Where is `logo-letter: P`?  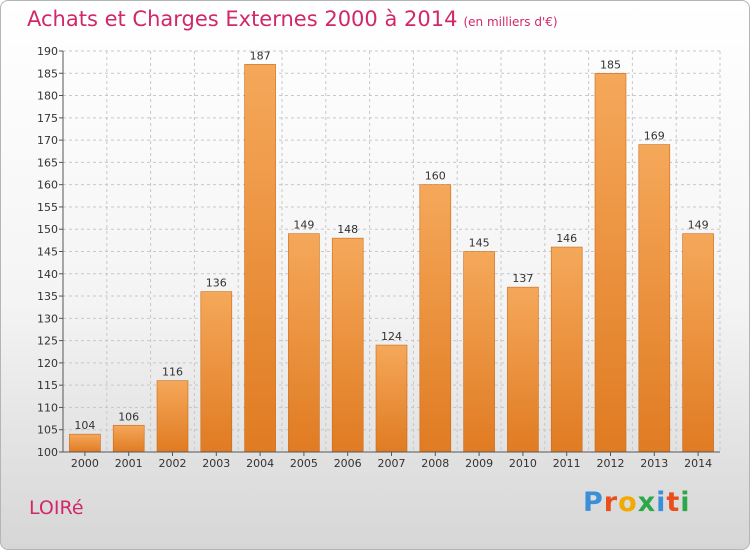 logo-letter: P is located at coordinates (593, 502).